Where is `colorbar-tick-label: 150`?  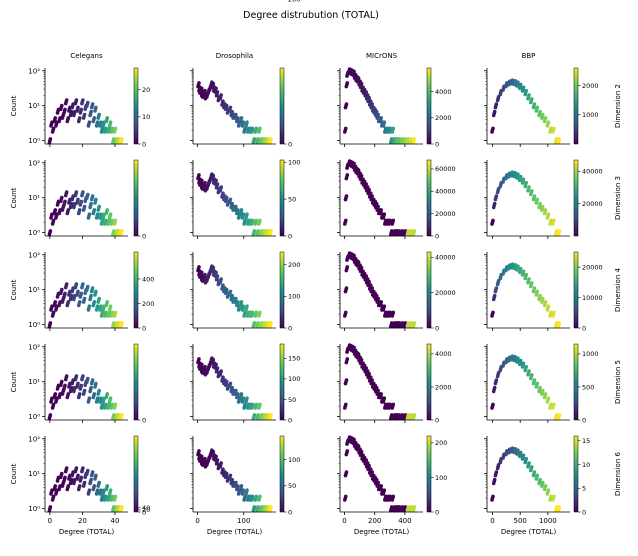 colorbar-tick-label: 150 is located at coordinates (294, 359).